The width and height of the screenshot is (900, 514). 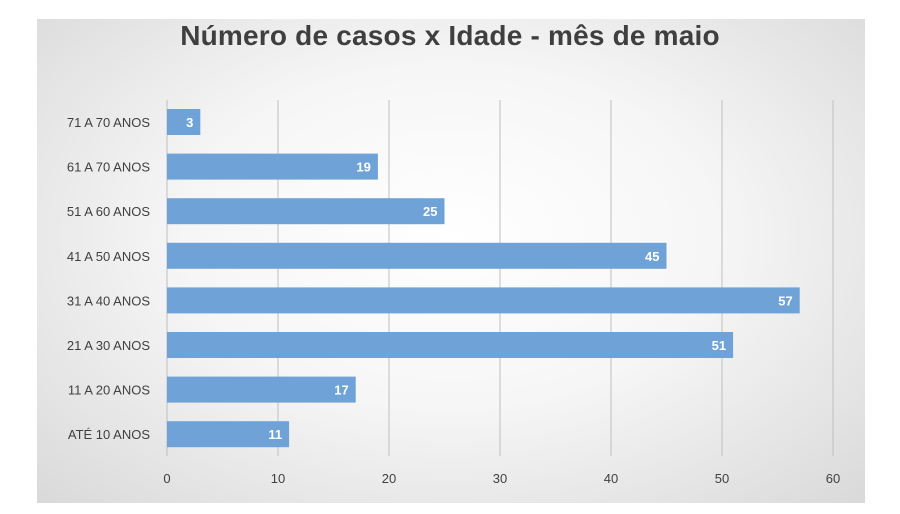 What do you see at coordinates (833, 478) in the screenshot?
I see `x-tick-label: 60` at bounding box center [833, 478].